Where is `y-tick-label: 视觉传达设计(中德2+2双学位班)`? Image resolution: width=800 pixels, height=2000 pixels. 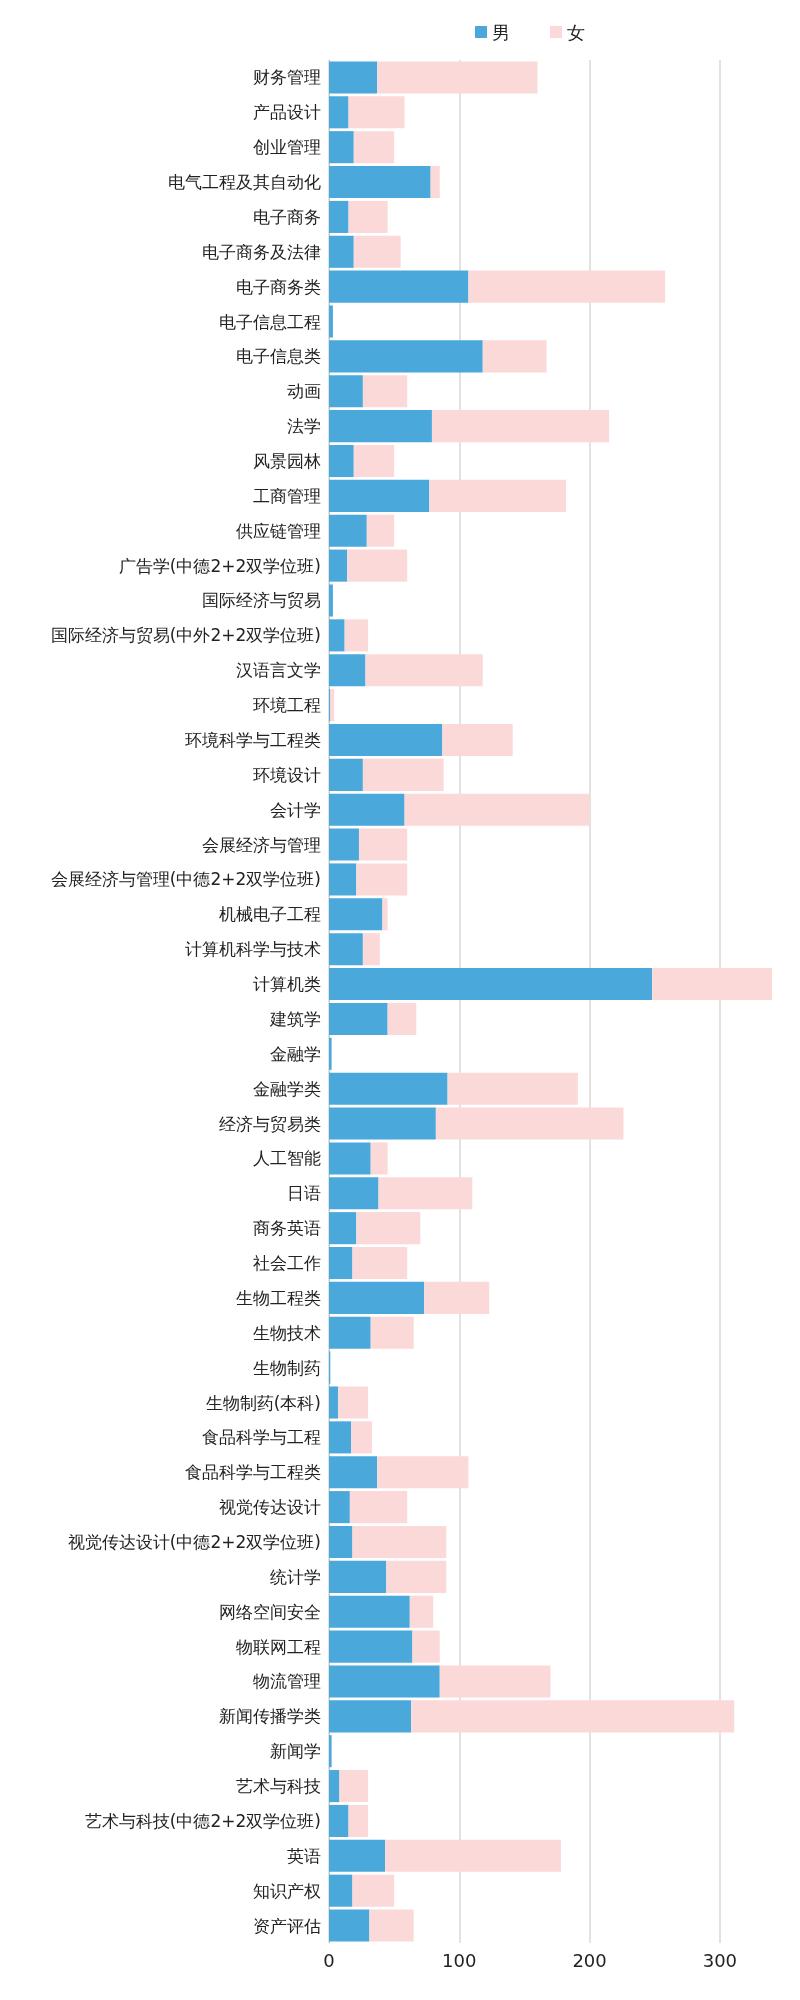
y-tick-label: 视觉传达设计(中德2+2双学位班) is located at coordinates (194, 1541).